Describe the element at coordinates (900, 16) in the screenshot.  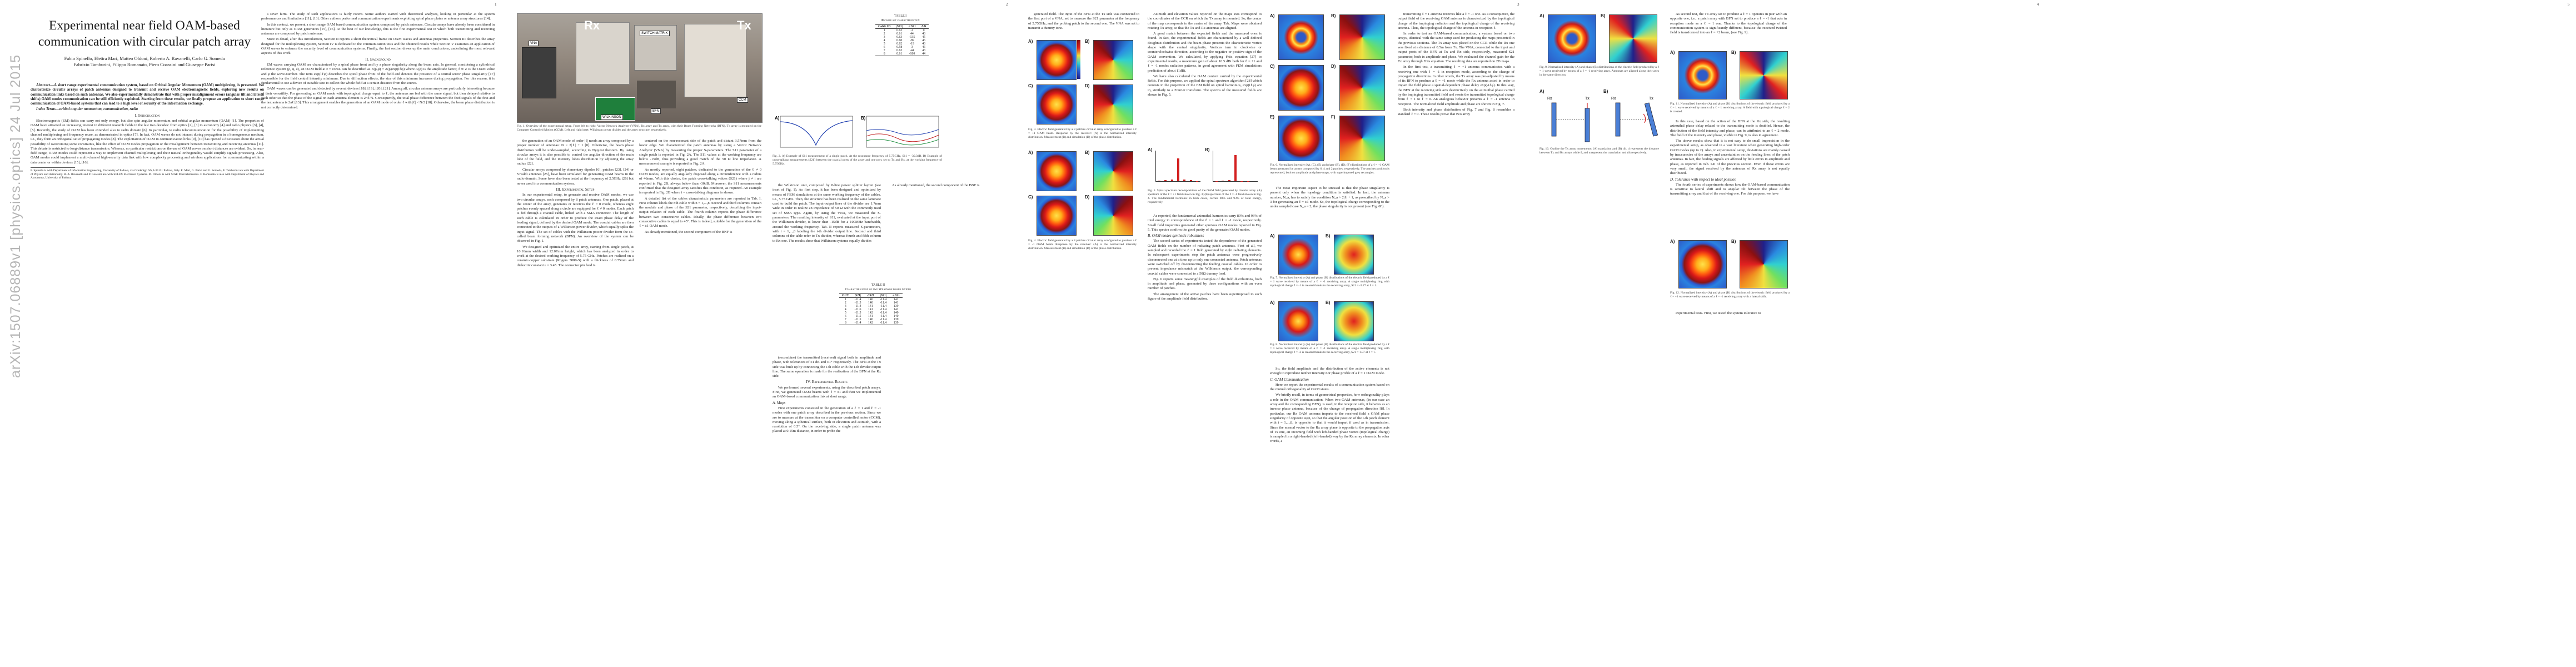
I see `table1-title: TABLE I` at that location.